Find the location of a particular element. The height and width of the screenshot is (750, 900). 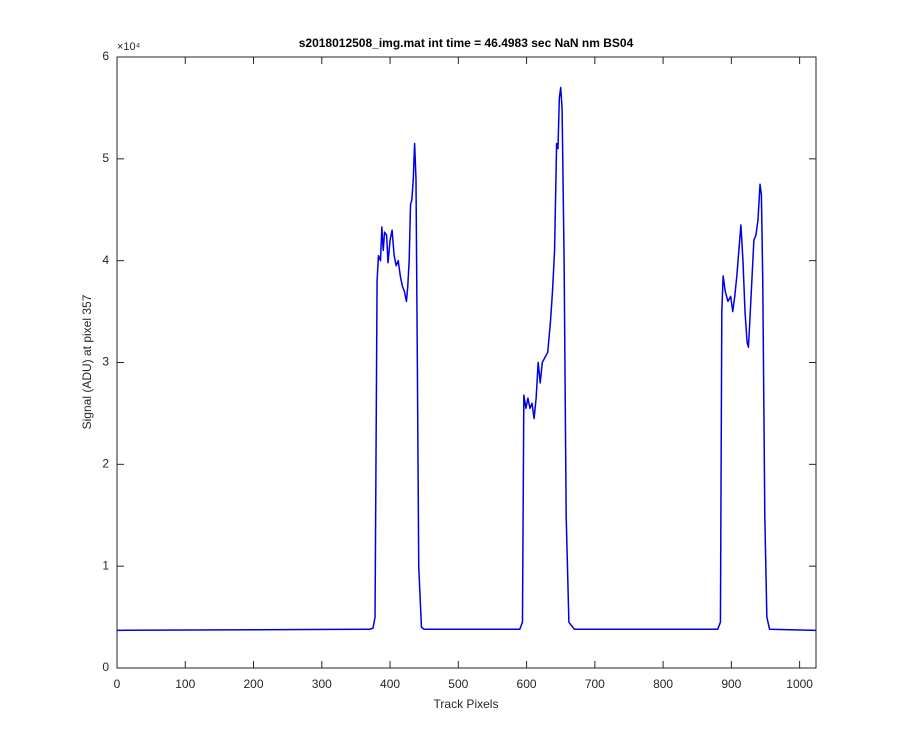

y-tick-label: 5 is located at coordinates (105, 158).